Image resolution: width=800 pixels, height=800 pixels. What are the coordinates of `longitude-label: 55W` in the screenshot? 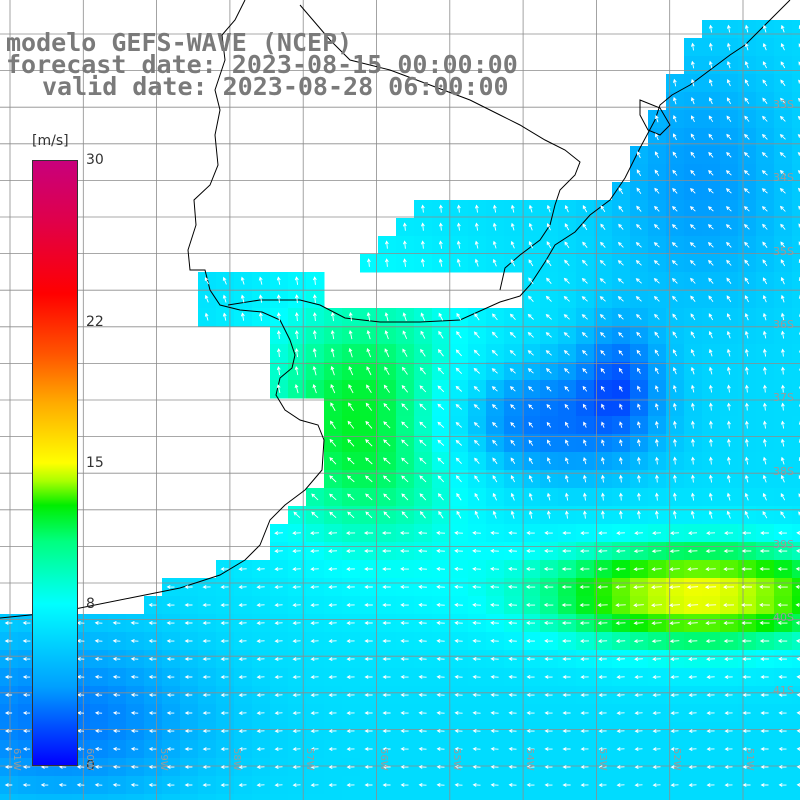 It's located at (456, 759).